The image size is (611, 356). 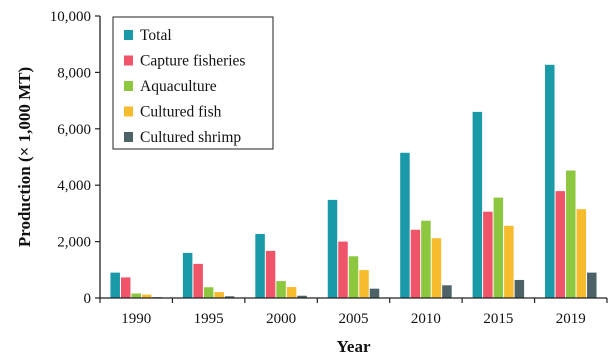 I want to click on bar-aquaculture-2000, so click(x=281, y=289).